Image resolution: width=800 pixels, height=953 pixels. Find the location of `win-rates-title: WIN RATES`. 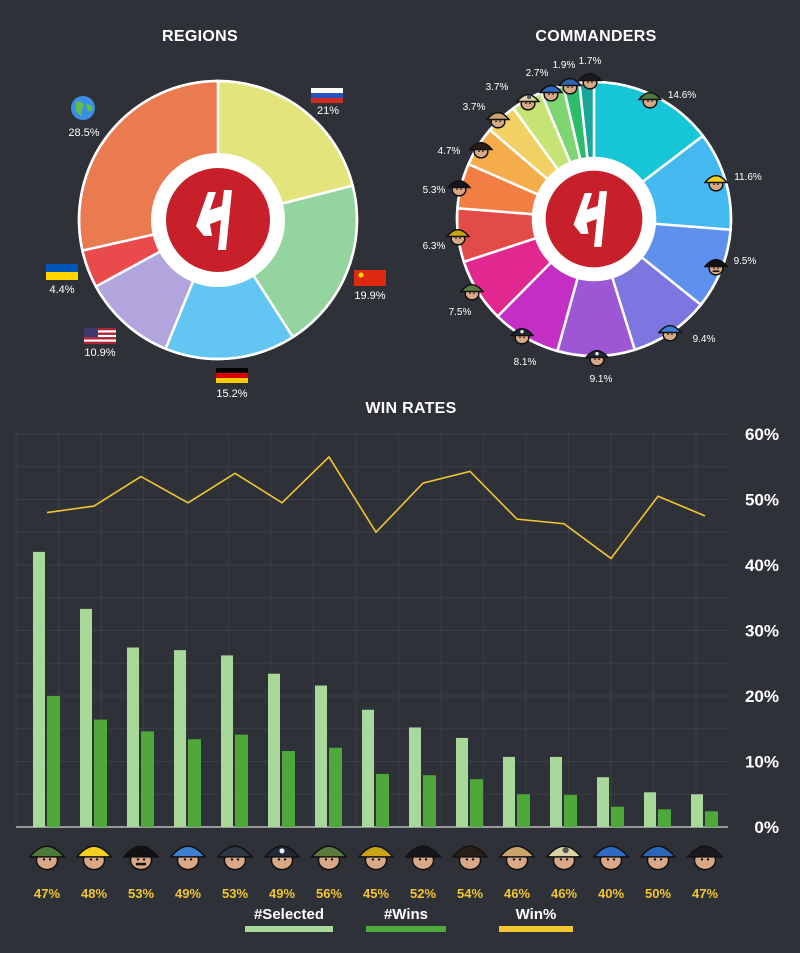

win-rates-title: WIN RATES is located at coordinates (410, 408).